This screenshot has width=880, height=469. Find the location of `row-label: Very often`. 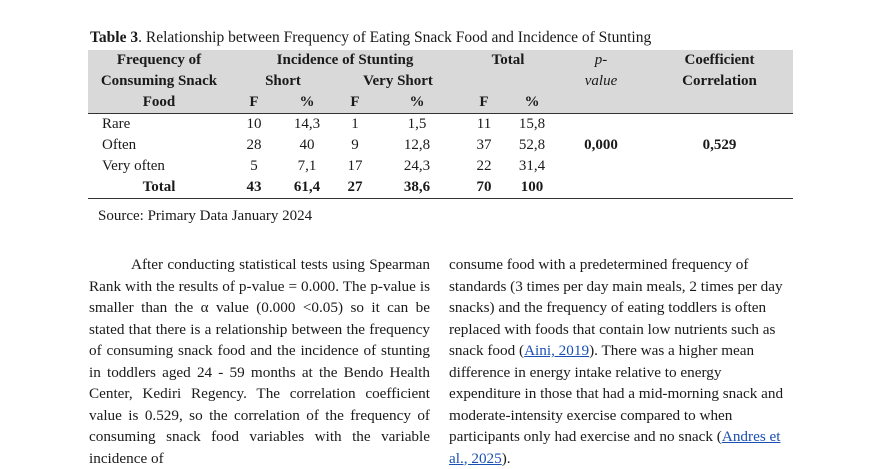

row-label: Very often is located at coordinates (133, 166).